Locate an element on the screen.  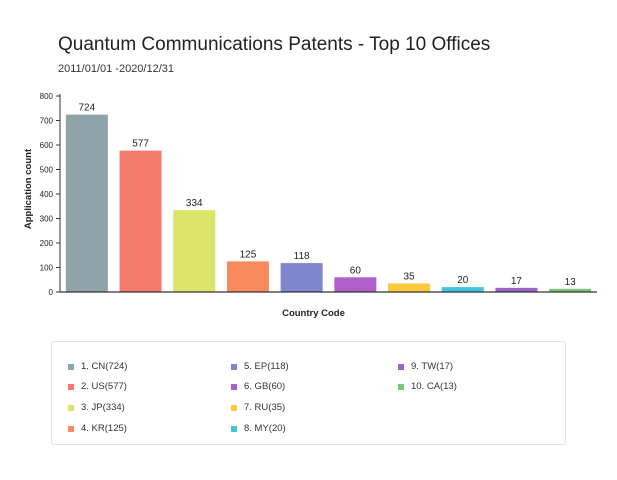
data-label-cn: 724 is located at coordinates (87, 108).